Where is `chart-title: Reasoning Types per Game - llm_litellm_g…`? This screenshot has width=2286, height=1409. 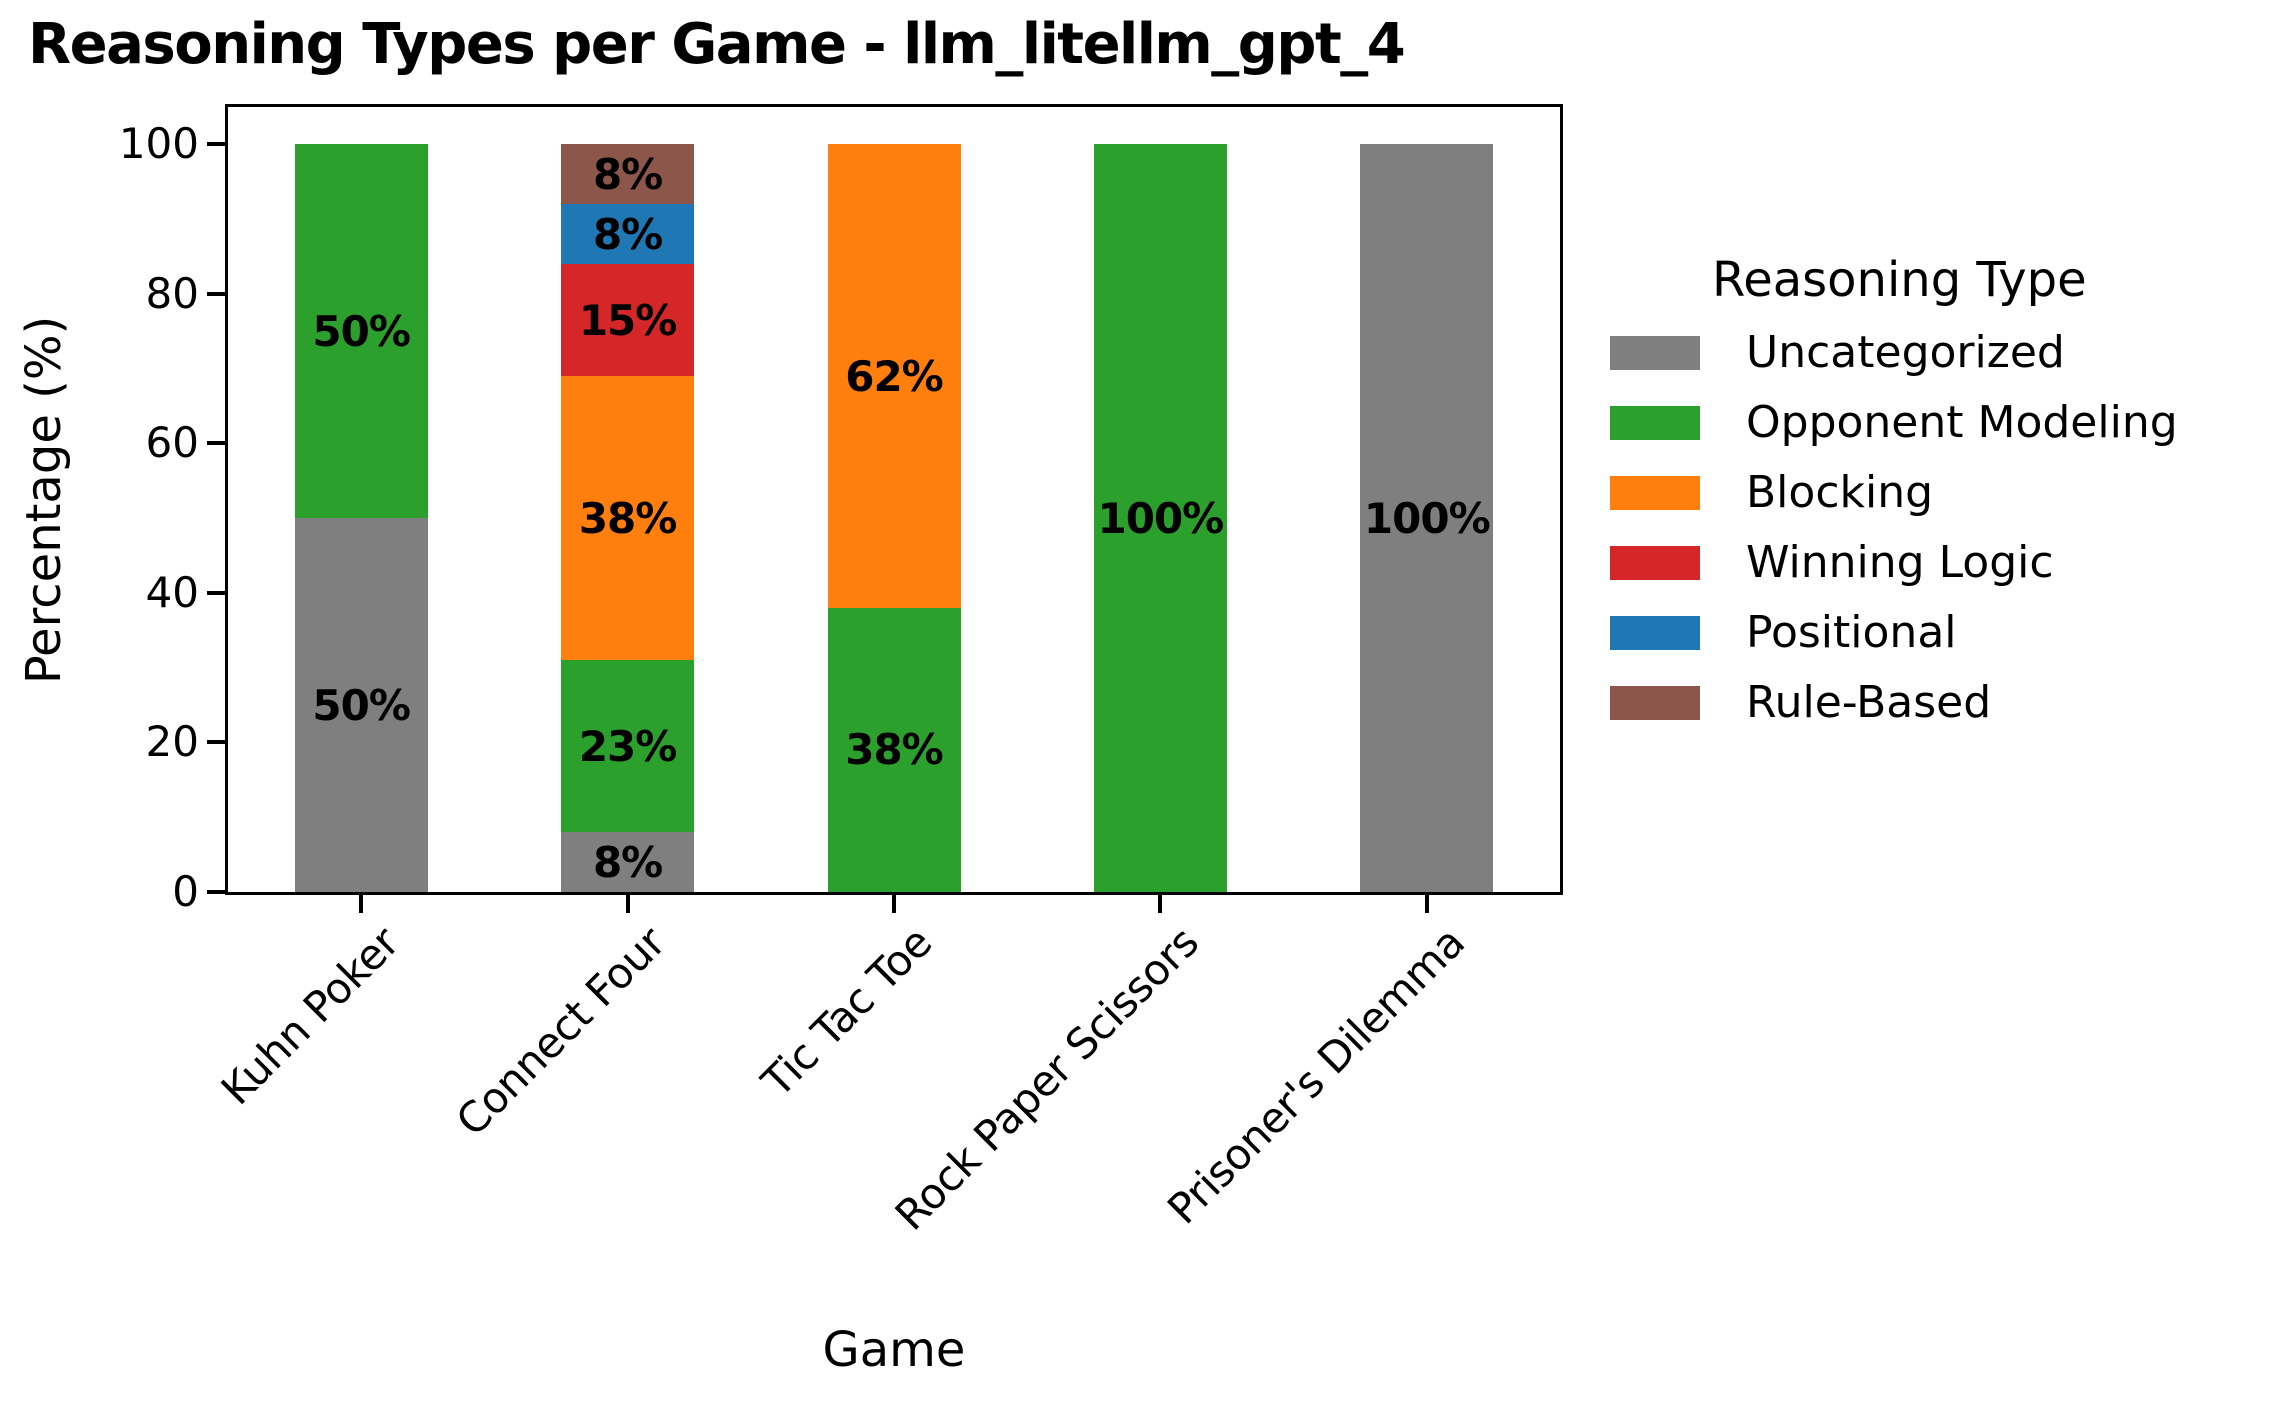
chart-title: Reasoning Types per Game - llm_litellm_g… is located at coordinates (717, 44).